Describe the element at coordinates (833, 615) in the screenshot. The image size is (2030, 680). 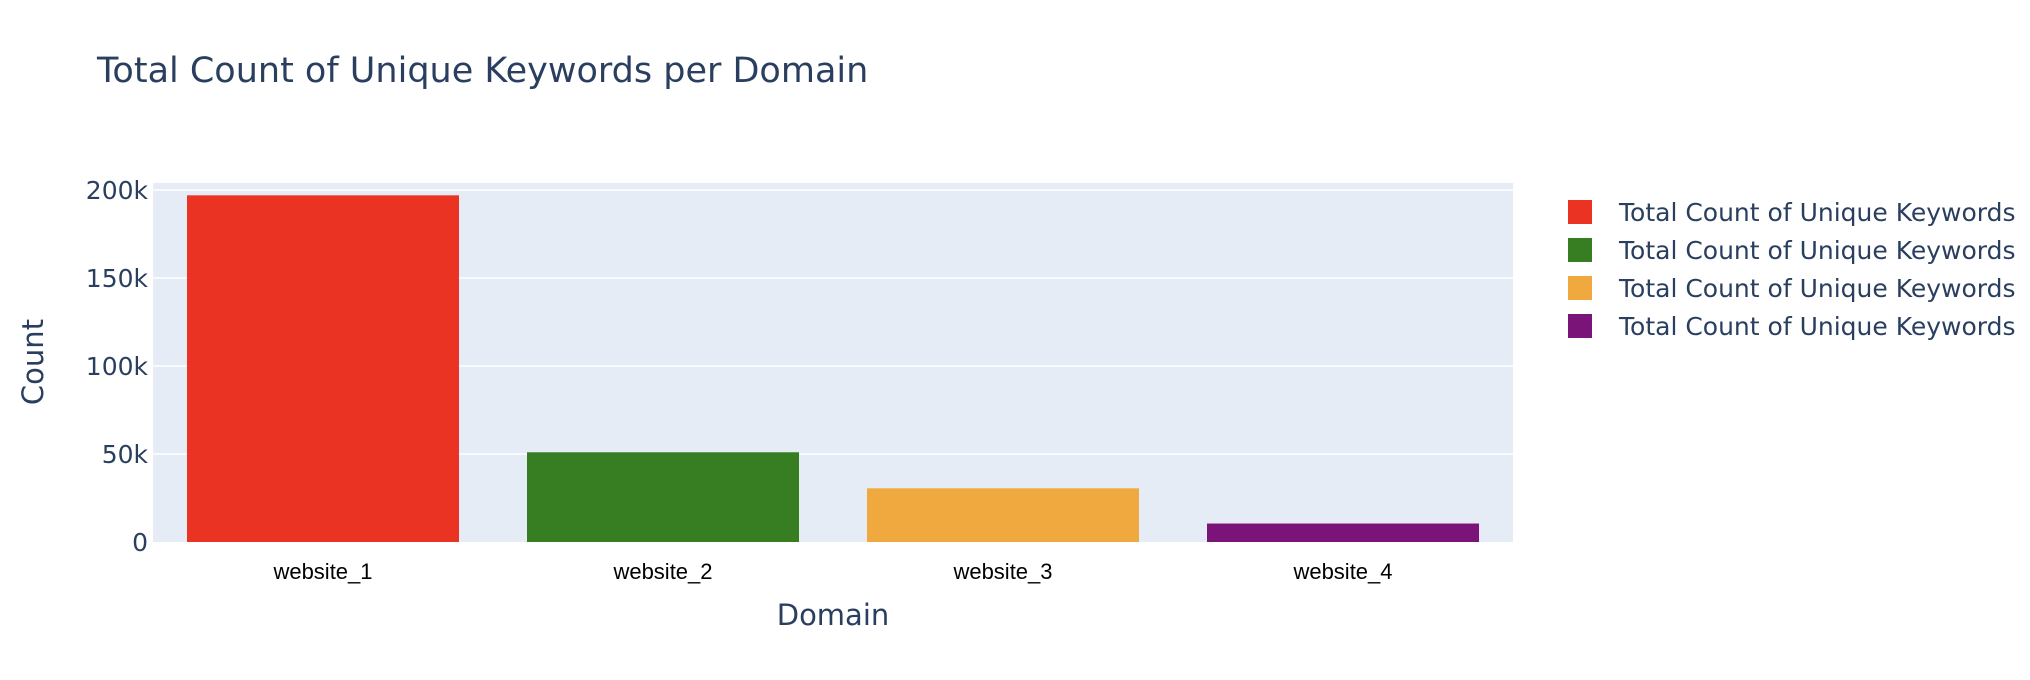
I see `x-axis-title: Domain` at that location.